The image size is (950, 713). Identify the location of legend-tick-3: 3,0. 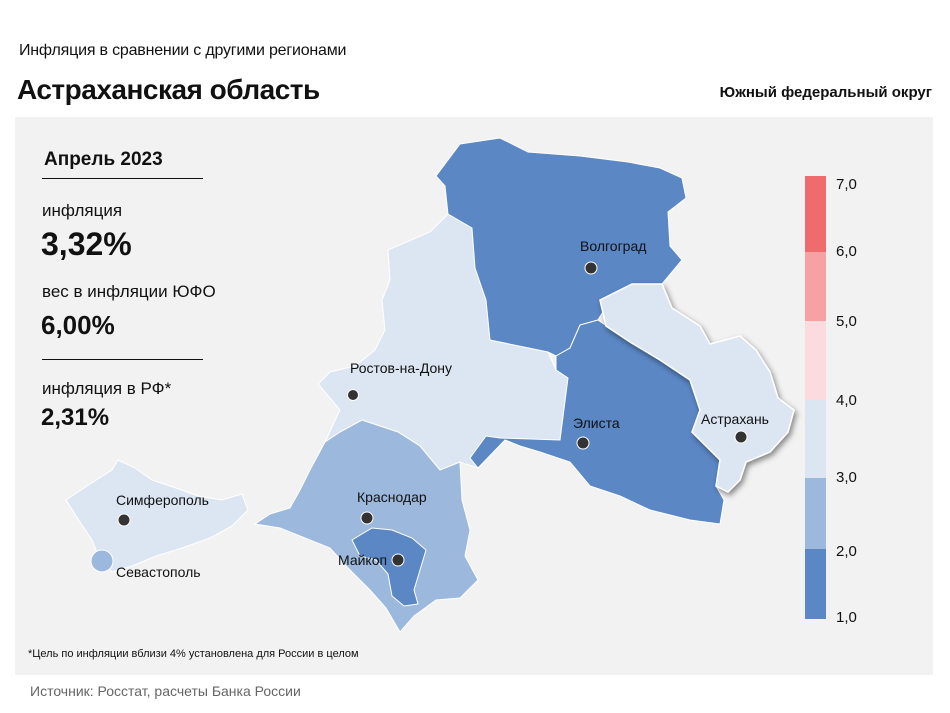
(846, 477).